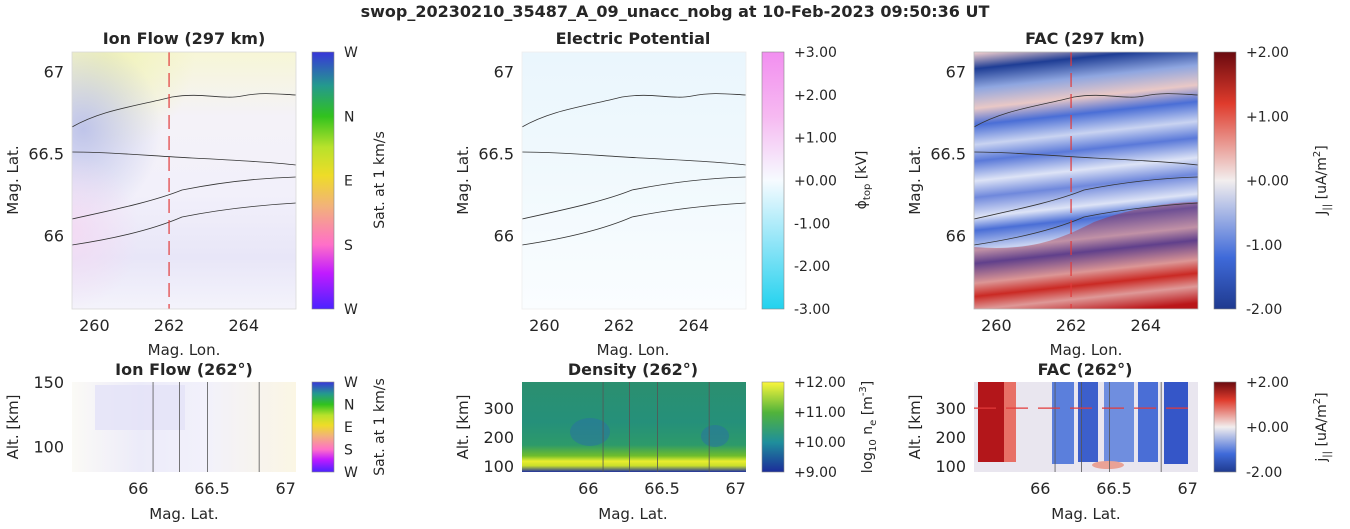  I want to click on colorbar-tick-label: -2.00, so click(1264, 310).